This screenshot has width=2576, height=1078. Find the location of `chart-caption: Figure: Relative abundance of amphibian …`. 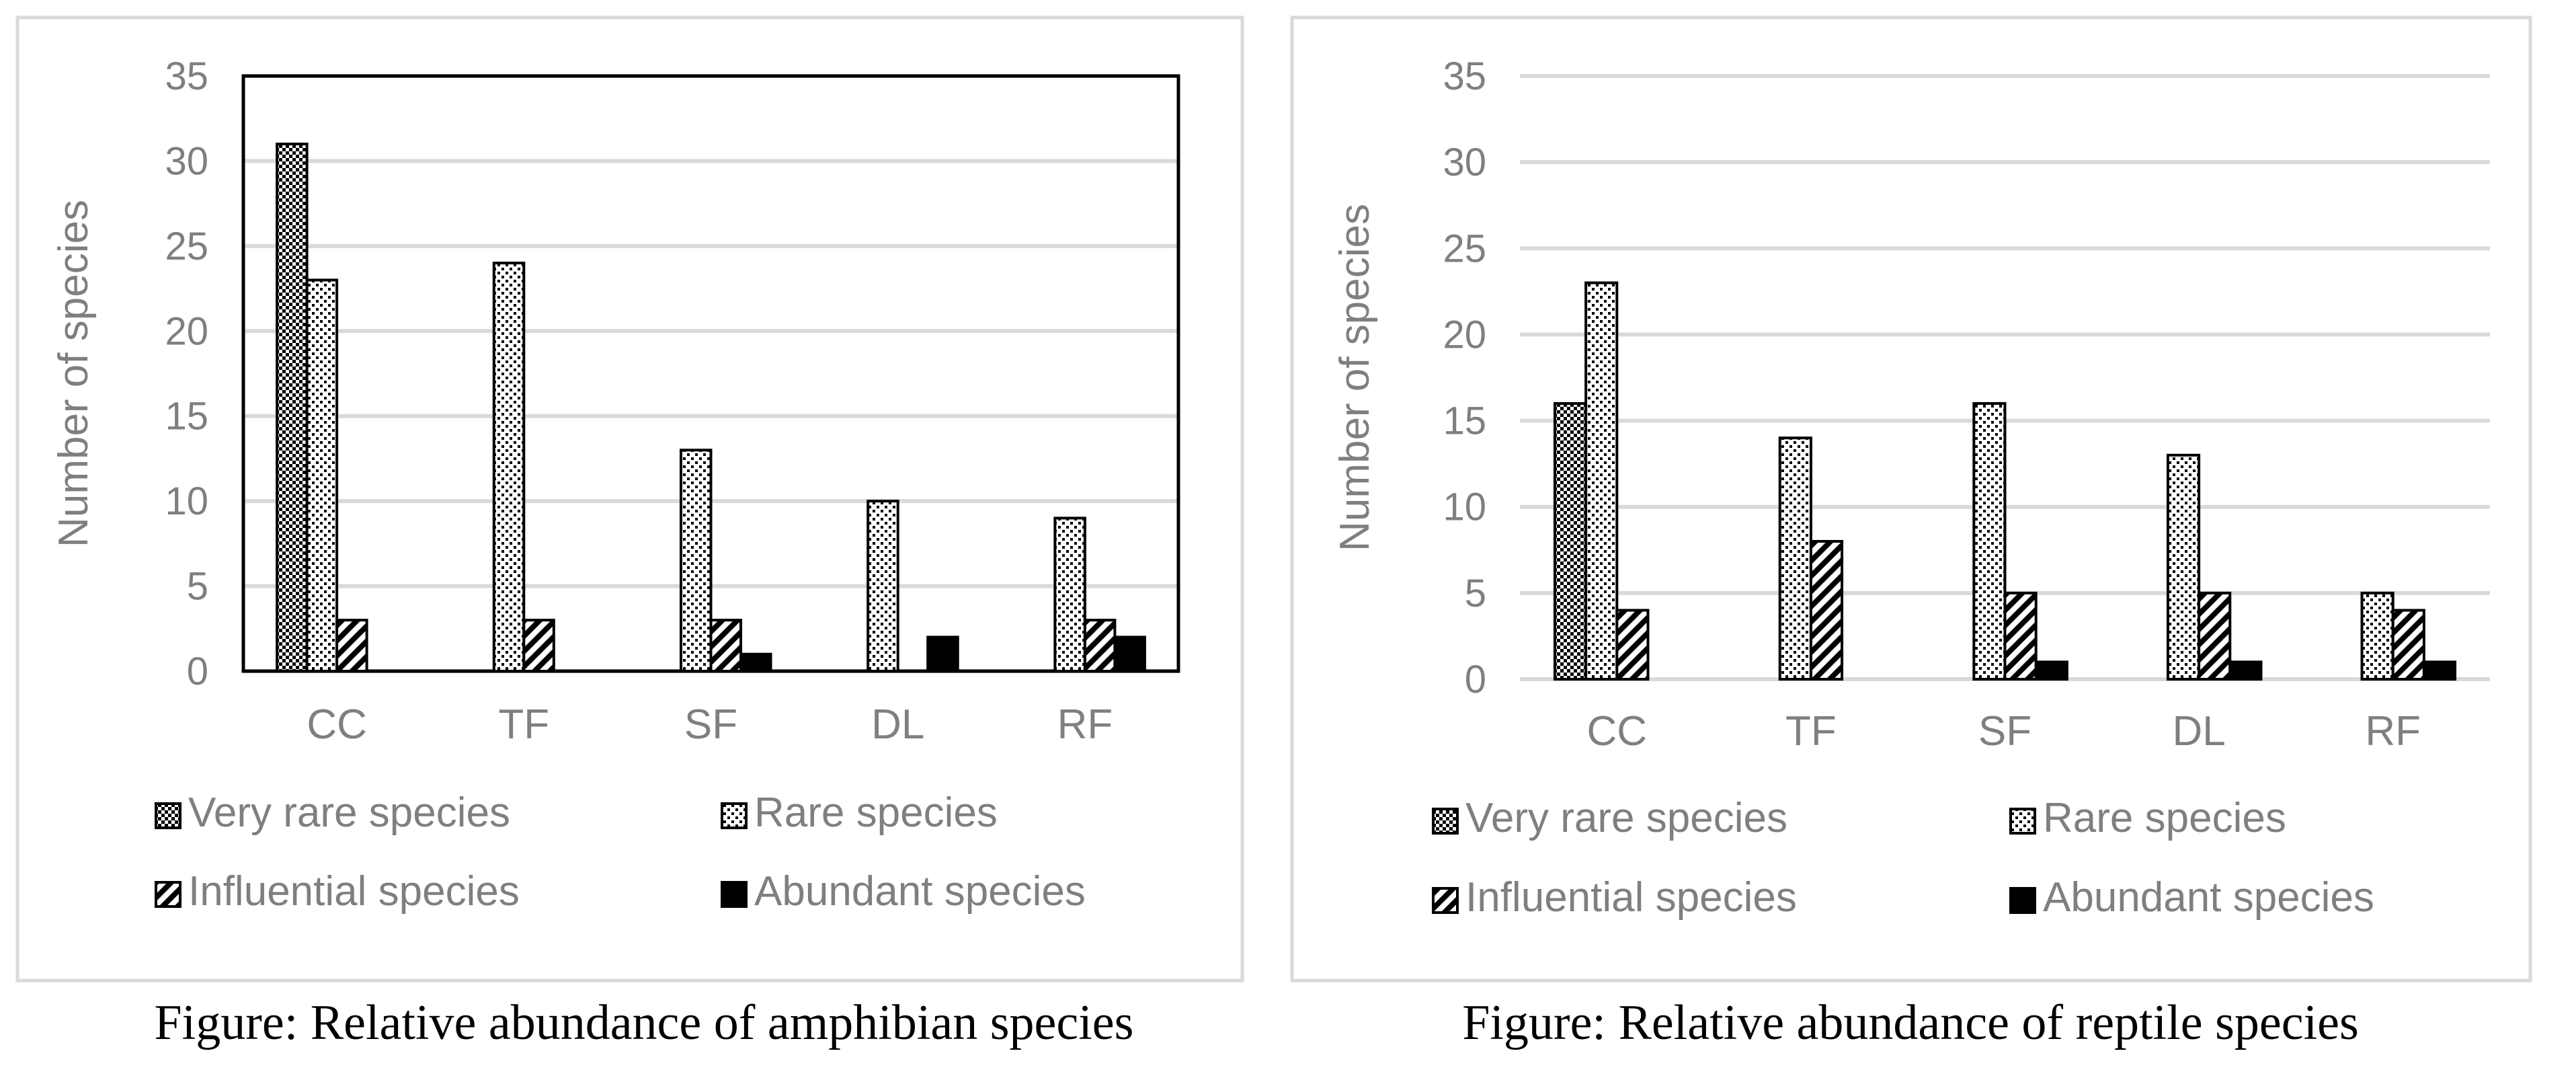

chart-caption: Figure: Relative abundance of amphibian … is located at coordinates (644, 1023).